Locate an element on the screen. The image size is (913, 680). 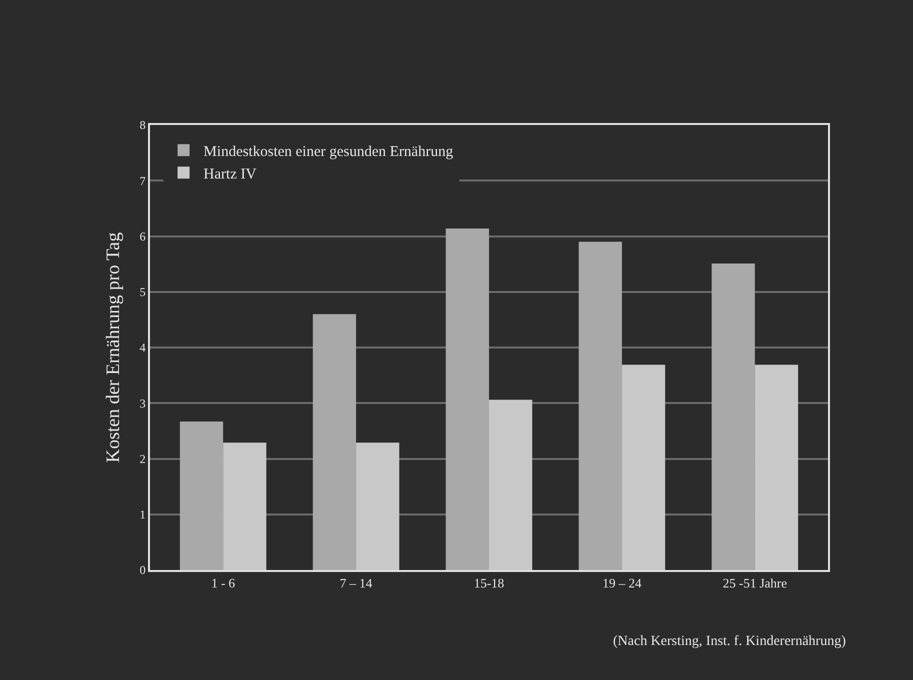
legend-label: Mindestkosten einer gesunden Ernährung is located at coordinates (329, 152).